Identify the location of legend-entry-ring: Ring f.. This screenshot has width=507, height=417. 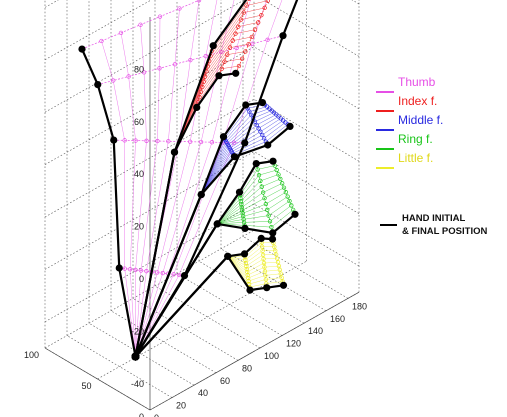
(404, 141).